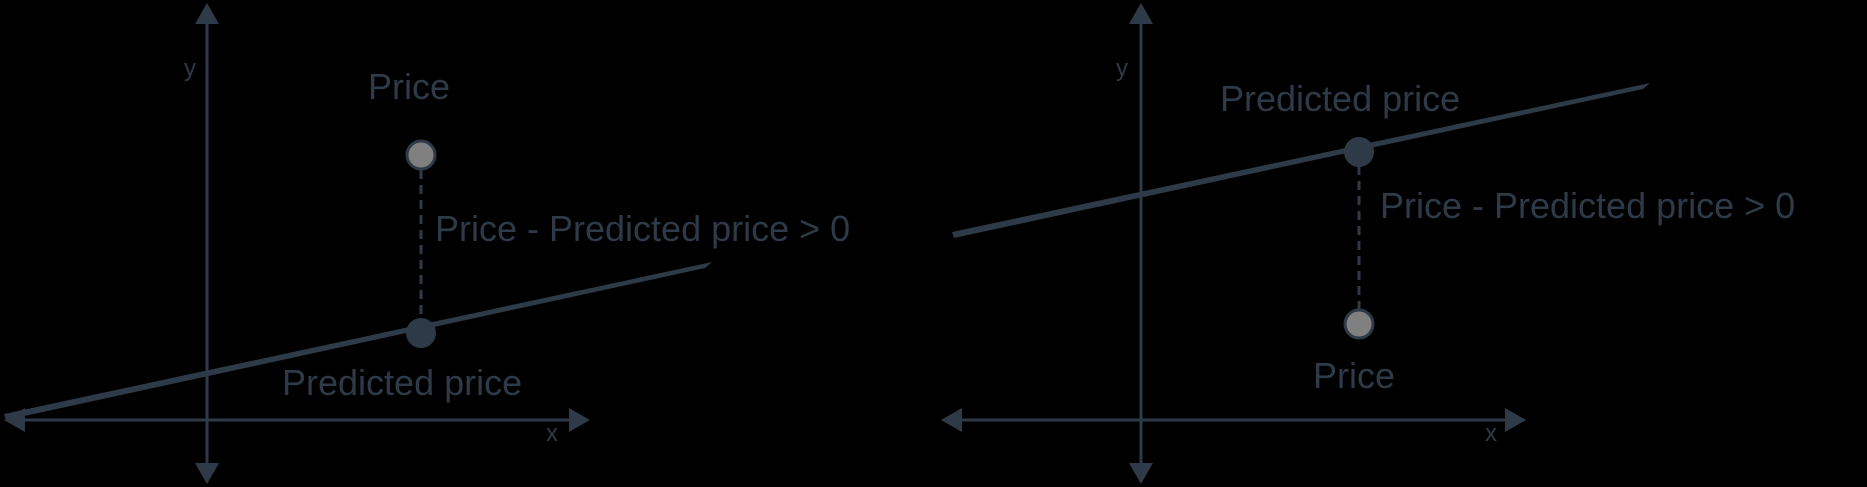 The height and width of the screenshot is (487, 1867). Describe the element at coordinates (1233, 420) in the screenshot. I see `right-x-axis` at that location.